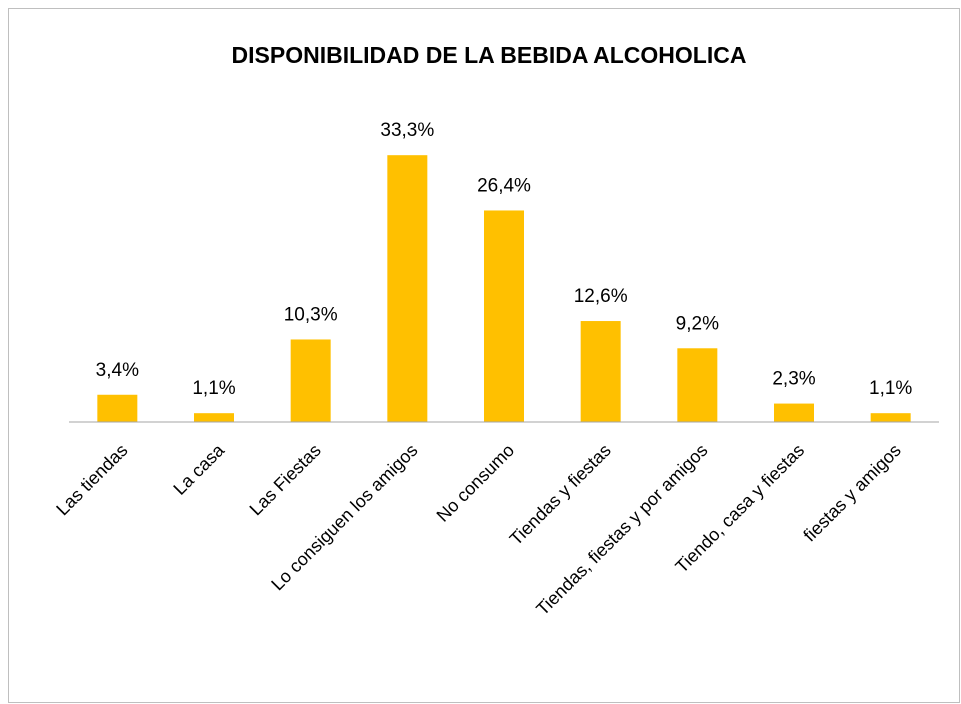 This screenshot has width=961, height=704. What do you see at coordinates (793, 379) in the screenshot?
I see `value-label: 2,3%` at bounding box center [793, 379].